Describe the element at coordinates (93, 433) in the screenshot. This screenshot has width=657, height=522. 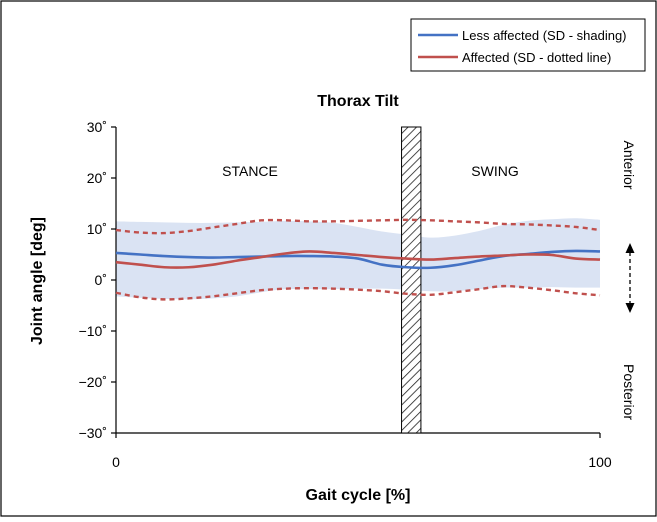
I see `y-tick-label: −30˚` at that location.